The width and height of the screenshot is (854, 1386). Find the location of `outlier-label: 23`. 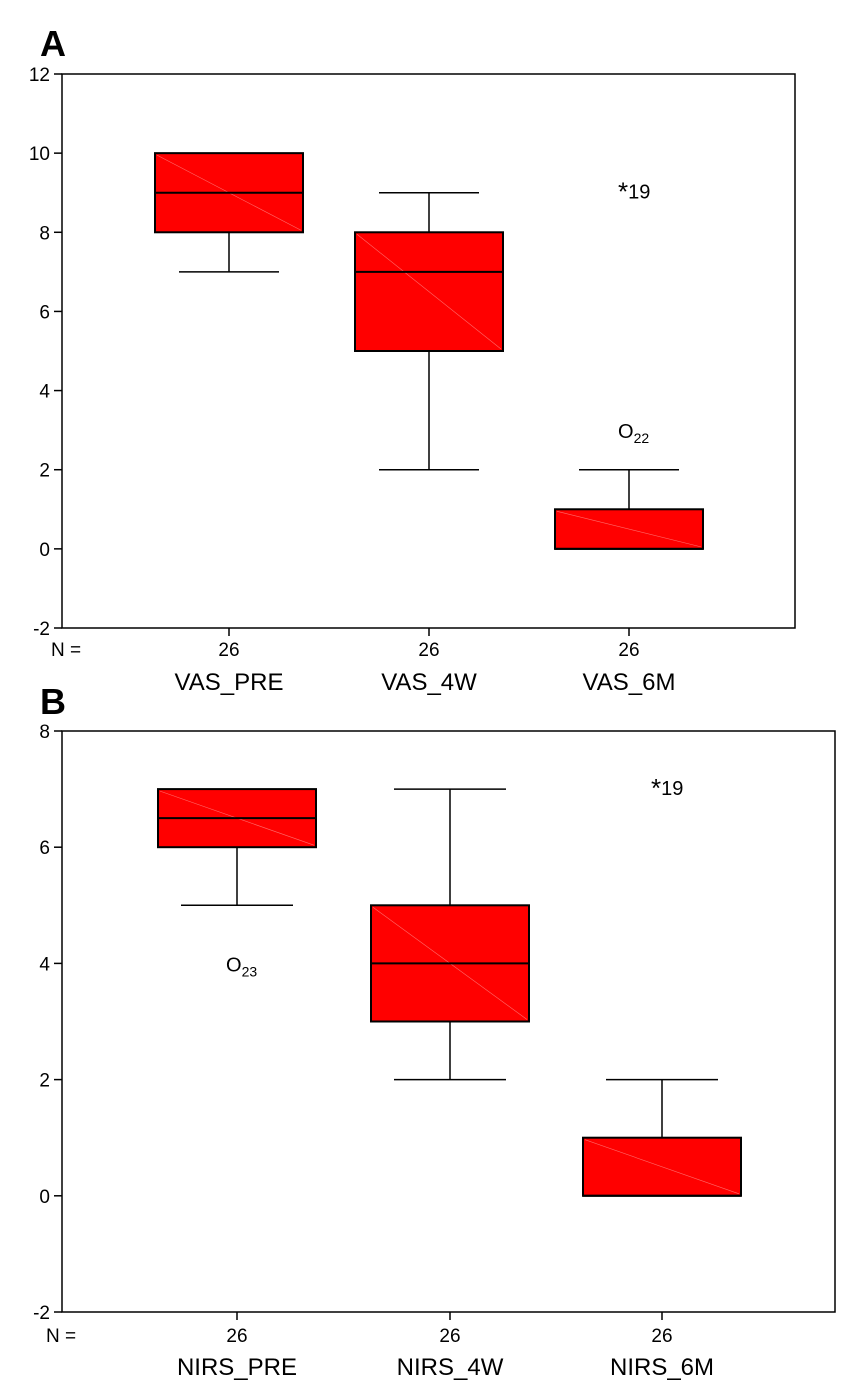

outlier-label: 23 is located at coordinates (250, 971).